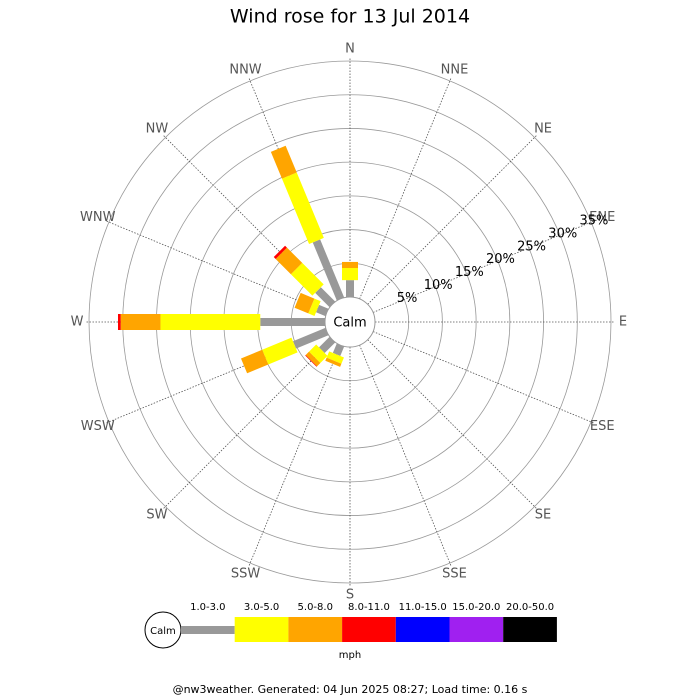 This screenshot has width=700, height=700. I want to click on legend-label: 11.0-15.0, so click(423, 607).